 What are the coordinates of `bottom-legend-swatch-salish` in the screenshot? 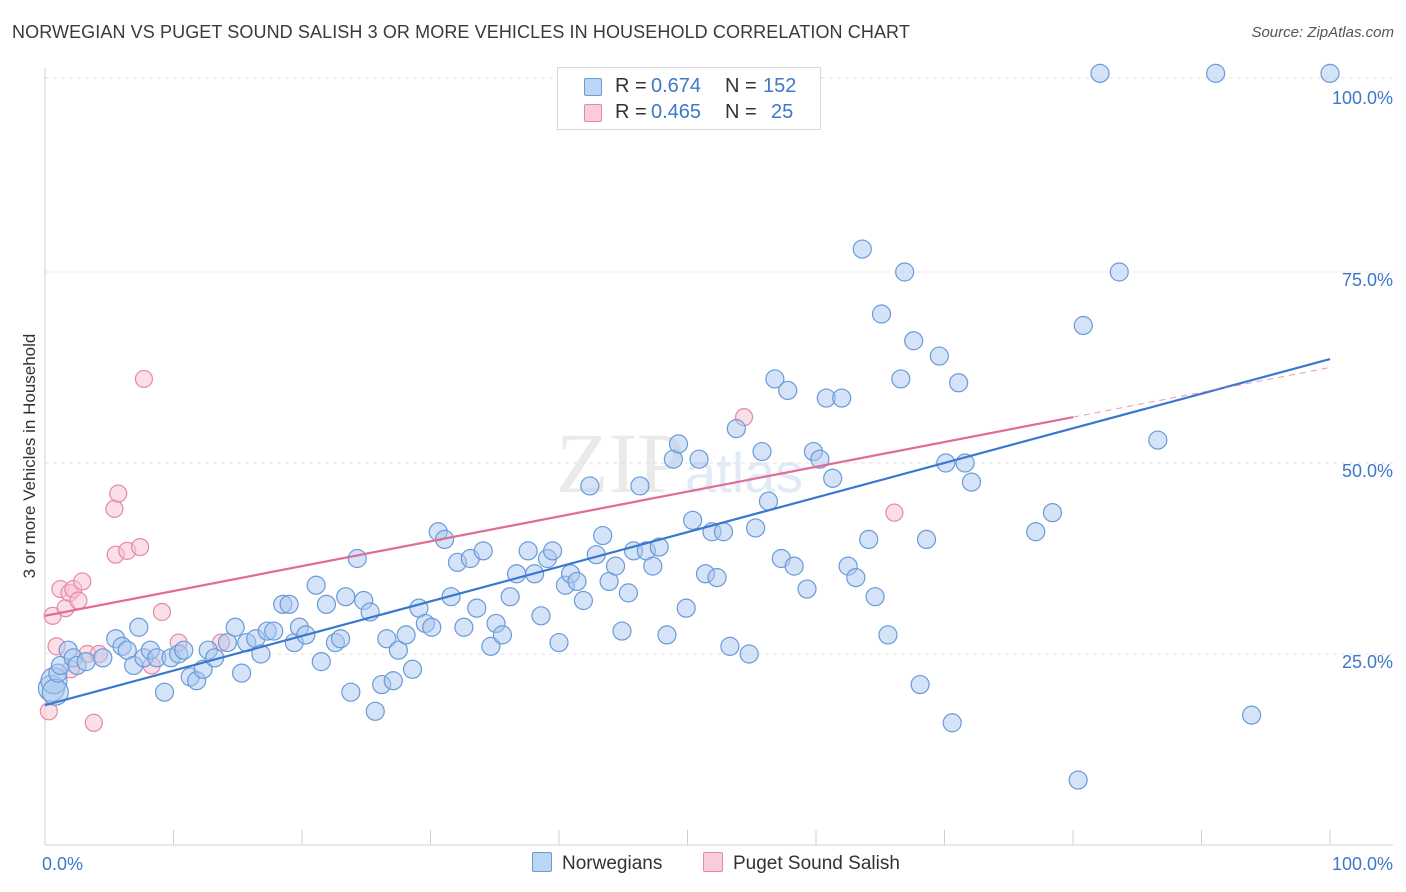 It's located at (713, 862).